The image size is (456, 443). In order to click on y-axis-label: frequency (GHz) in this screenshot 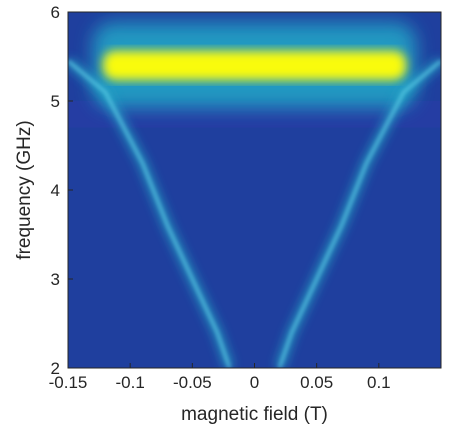, I will do `click(24, 189)`.